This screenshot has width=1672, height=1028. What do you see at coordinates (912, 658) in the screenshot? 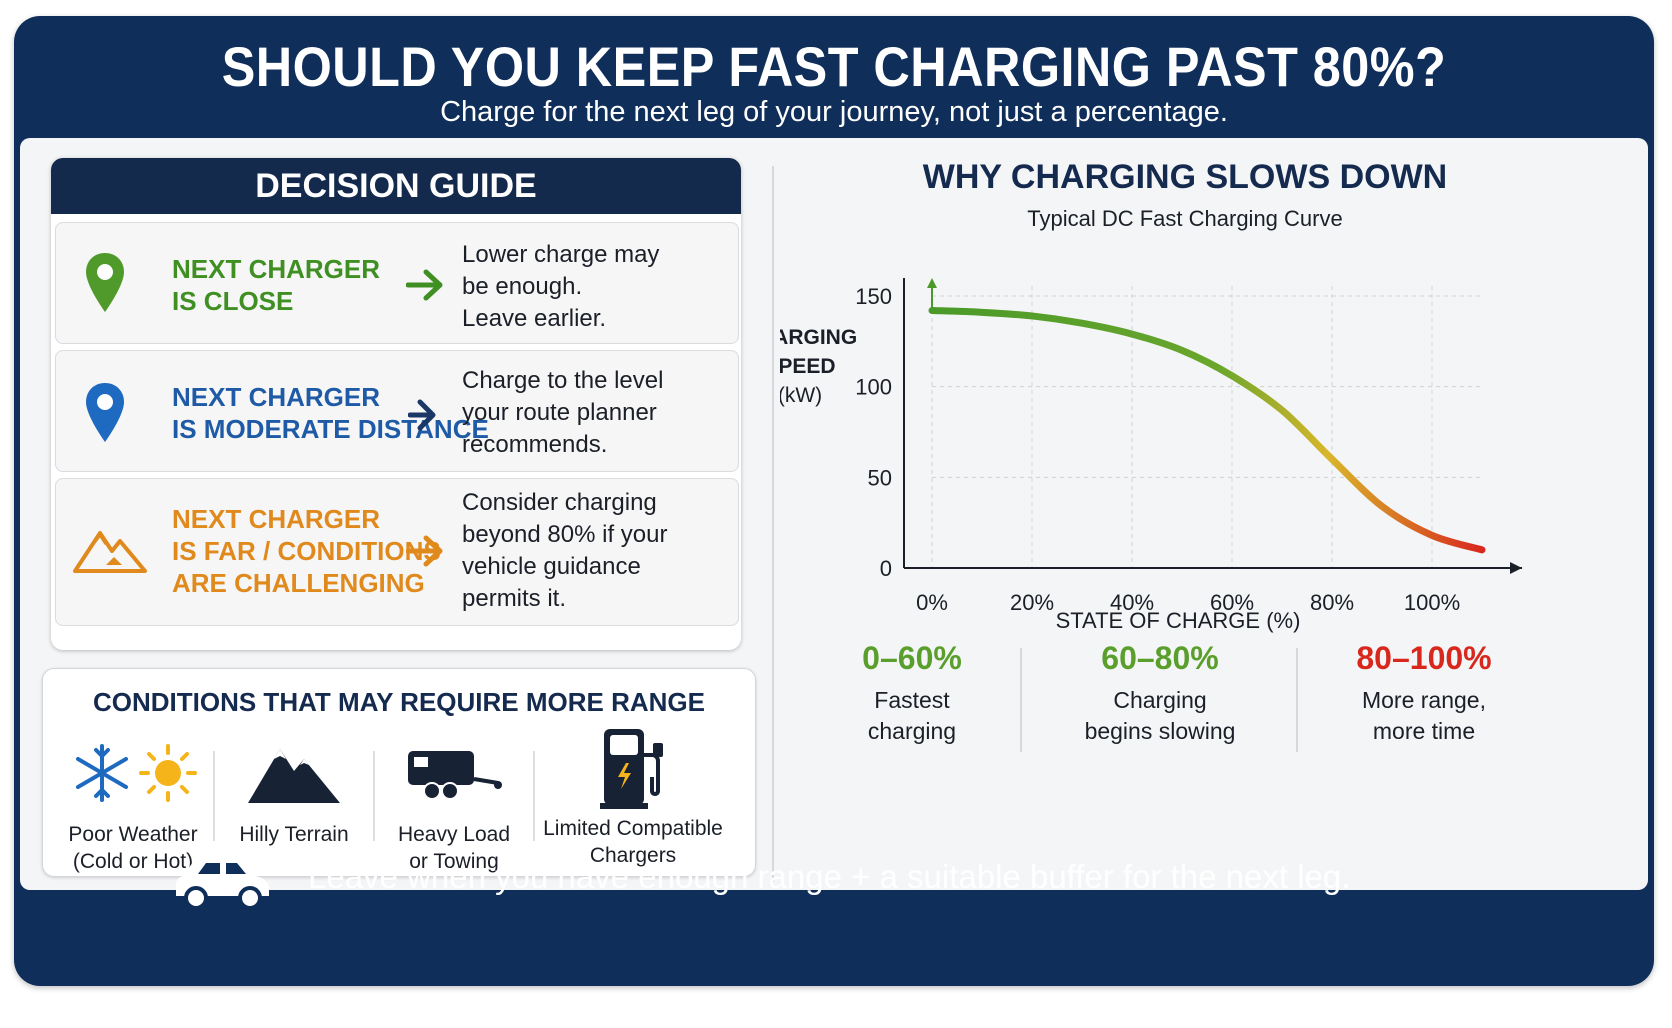
I see `phase-range: 0–60%` at bounding box center [912, 658].